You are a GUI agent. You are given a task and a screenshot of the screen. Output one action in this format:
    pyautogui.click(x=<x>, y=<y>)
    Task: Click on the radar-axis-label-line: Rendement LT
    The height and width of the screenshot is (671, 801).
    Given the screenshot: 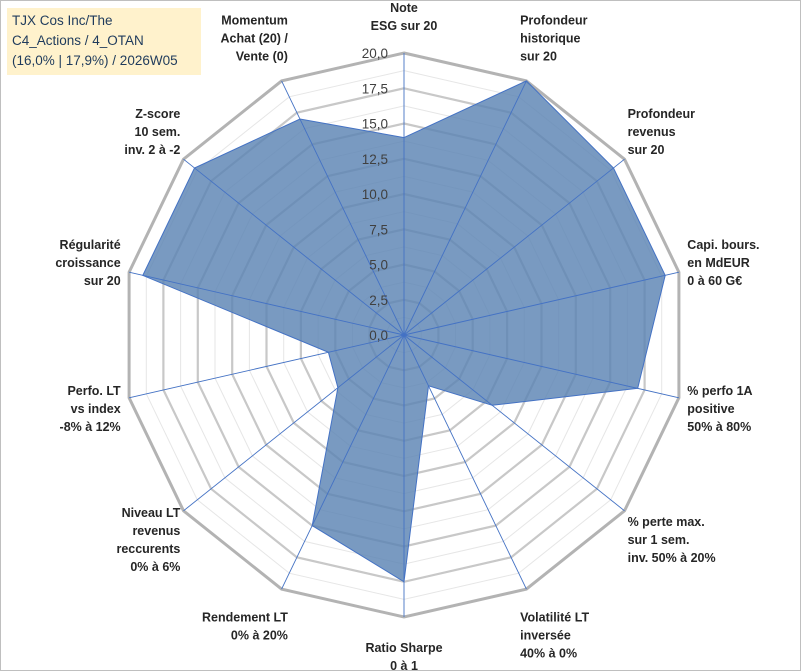 What is the action you would take?
    pyautogui.click(x=245, y=617)
    